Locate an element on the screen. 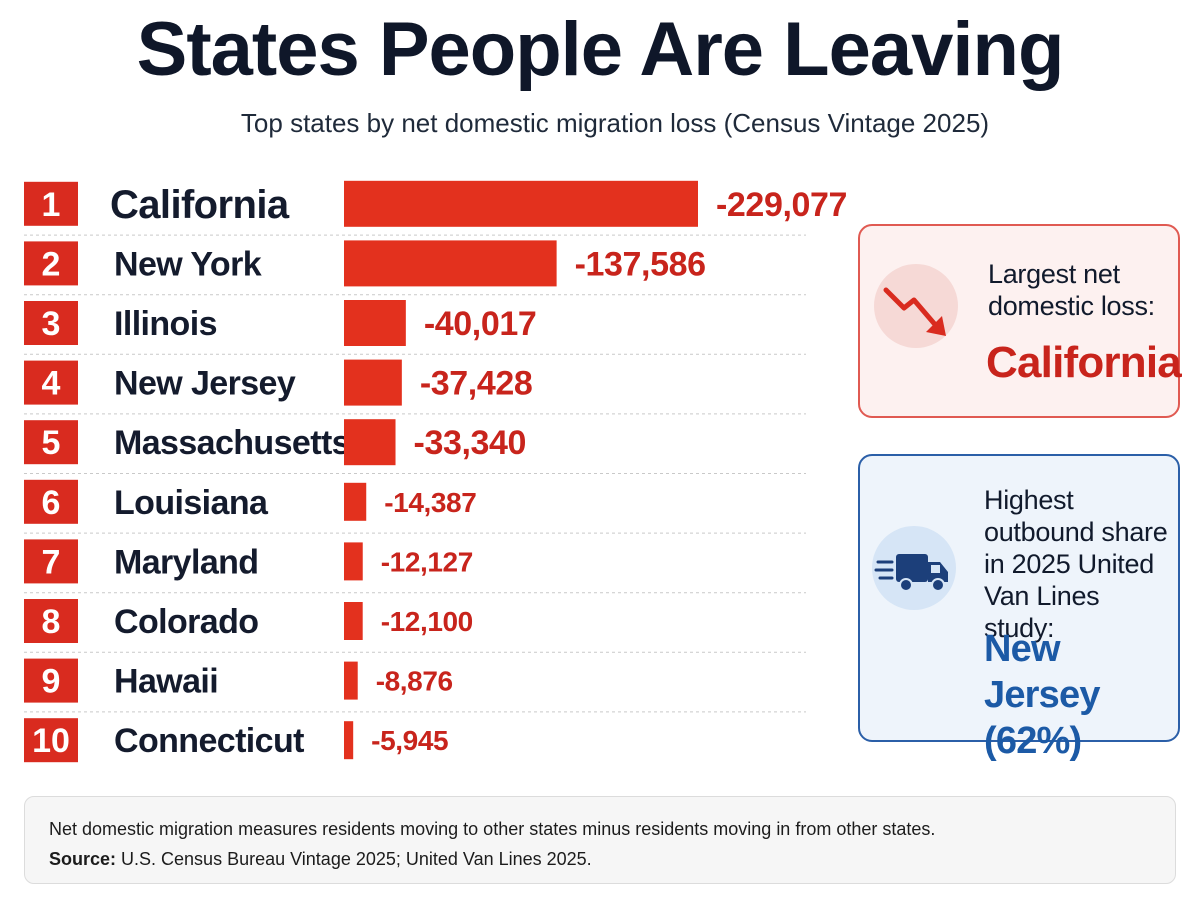  largest-loss-label: Largest net domestic loss: is located at coordinates (1071, 290).